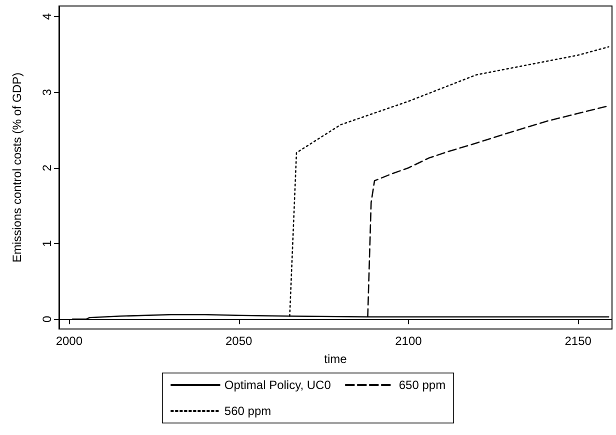 Image resolution: width=616 pixels, height=435 pixels. What do you see at coordinates (47, 243) in the screenshot?
I see `y-tick-label: 1` at bounding box center [47, 243].